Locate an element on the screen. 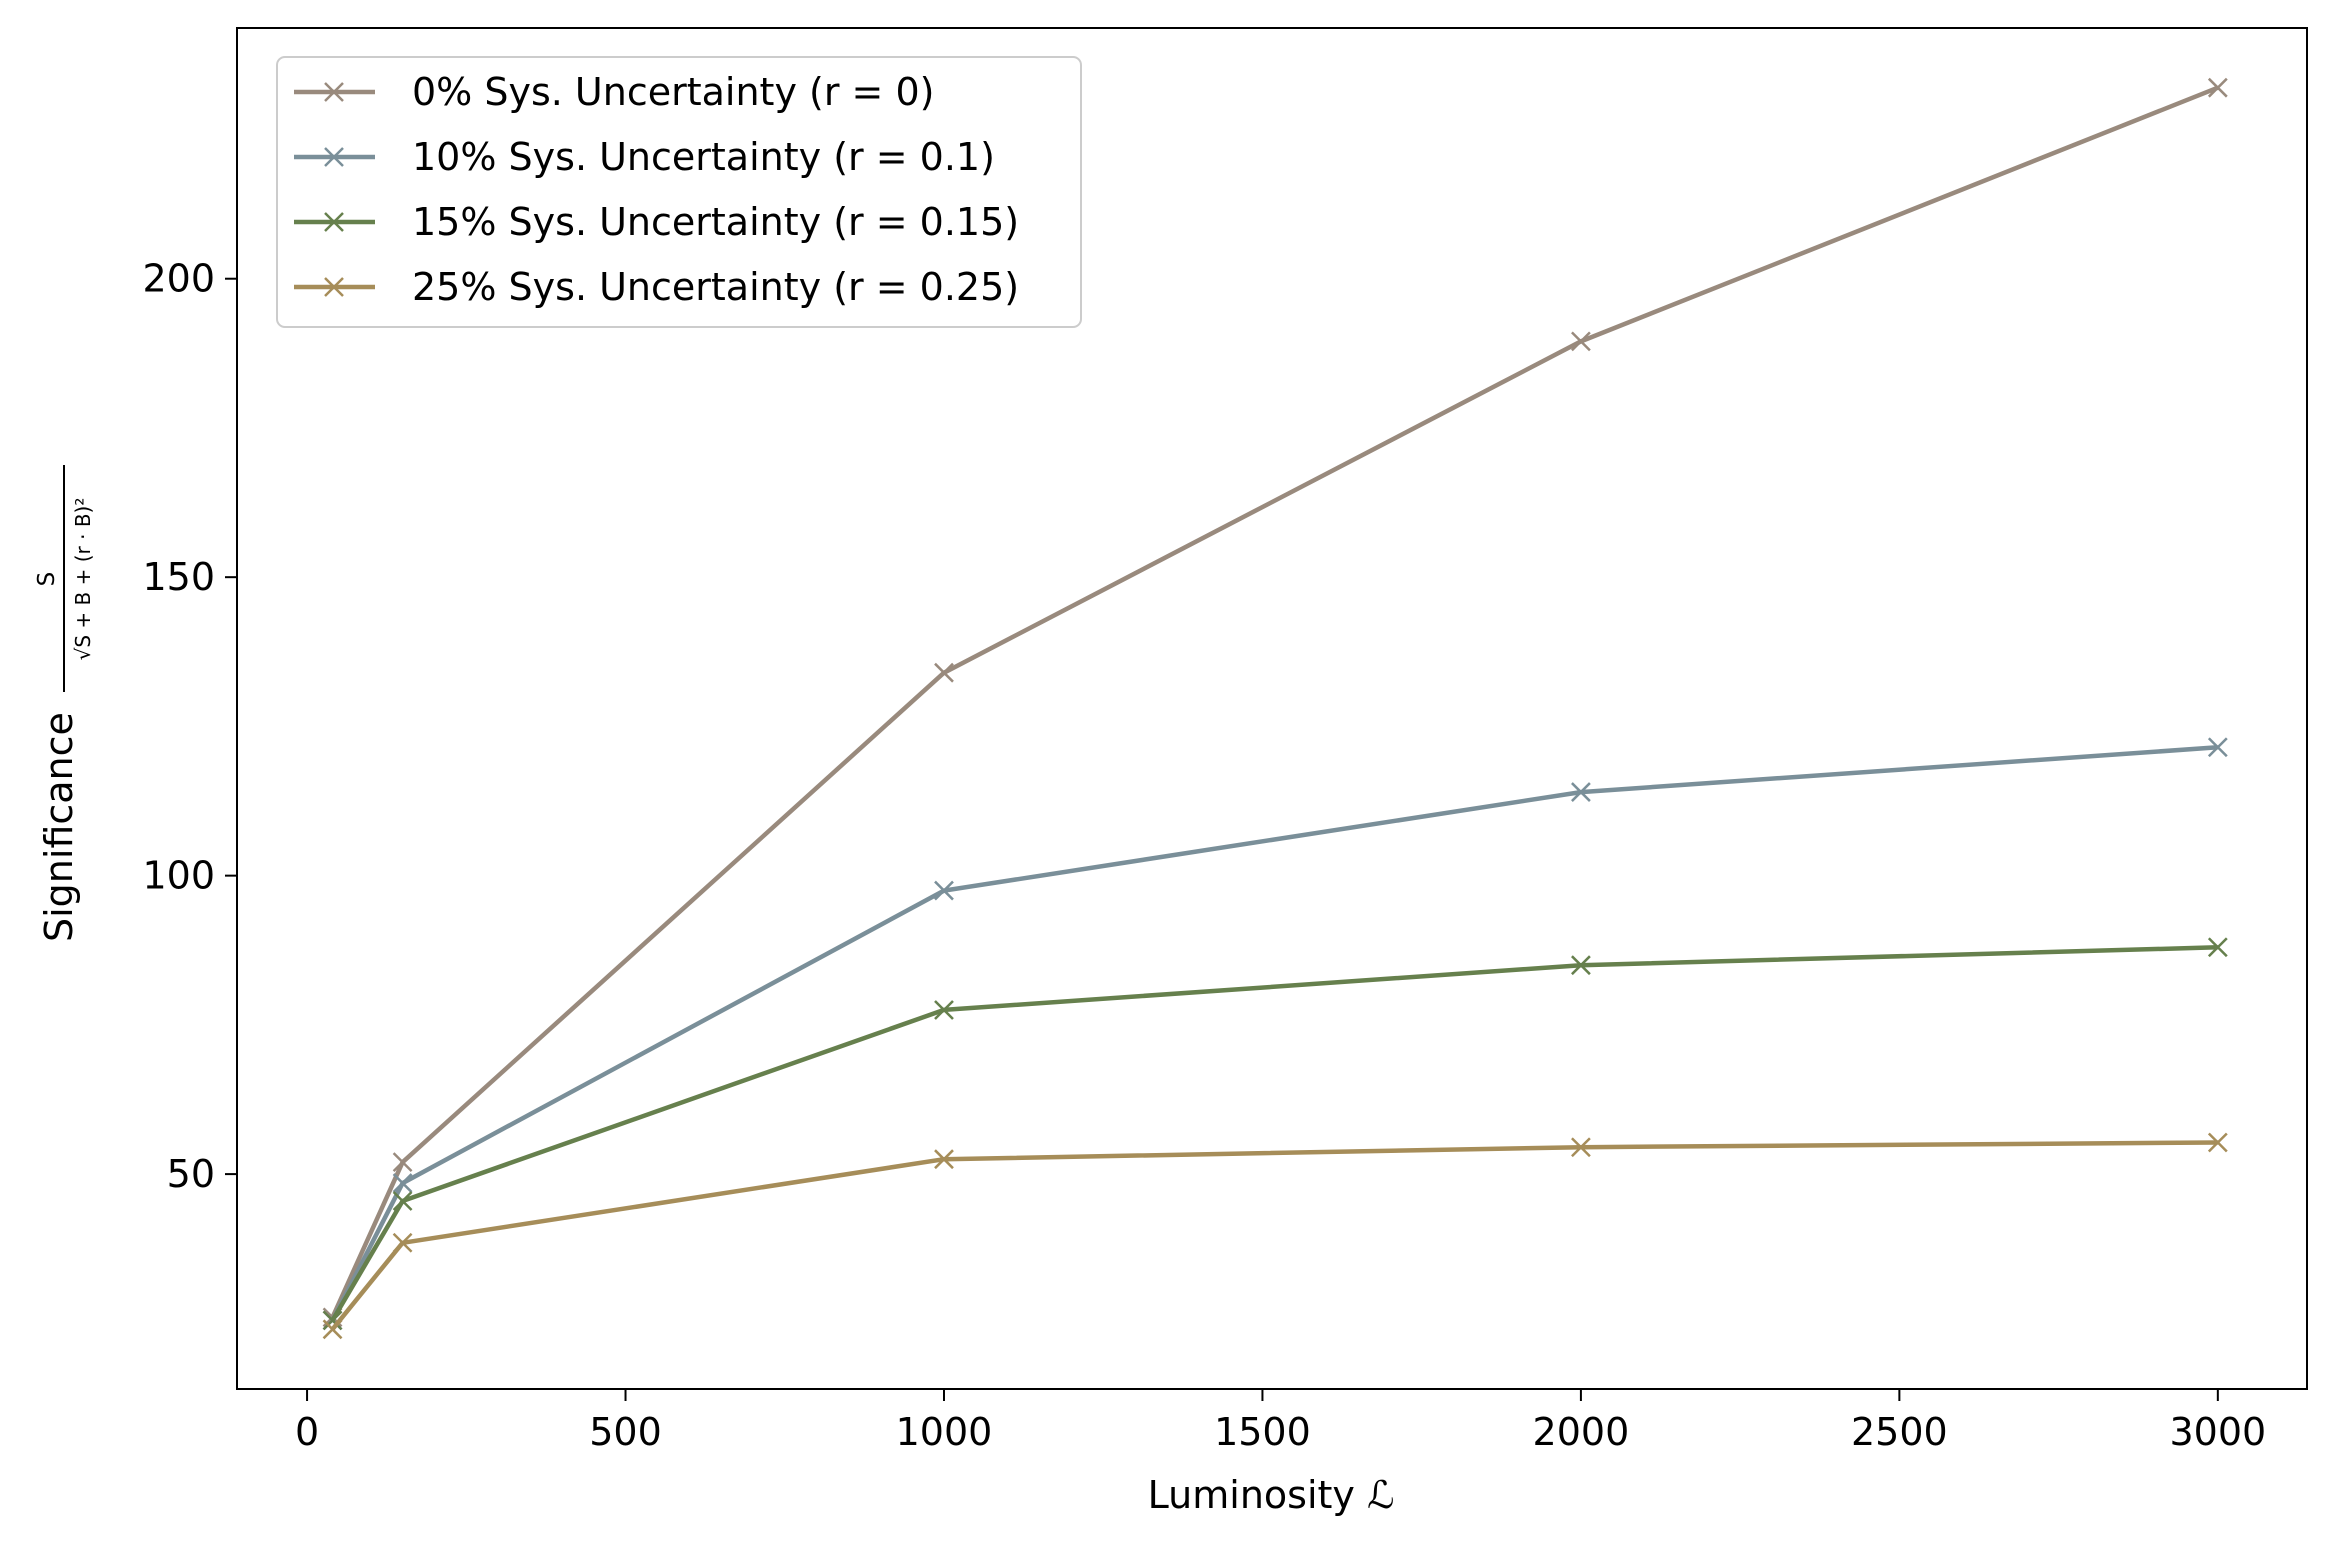 Image resolution: width=2335 pixels, height=1548 pixels. legend-entry: 10% Sys. Uncertainty (r = 0.1) is located at coordinates (644, 157).